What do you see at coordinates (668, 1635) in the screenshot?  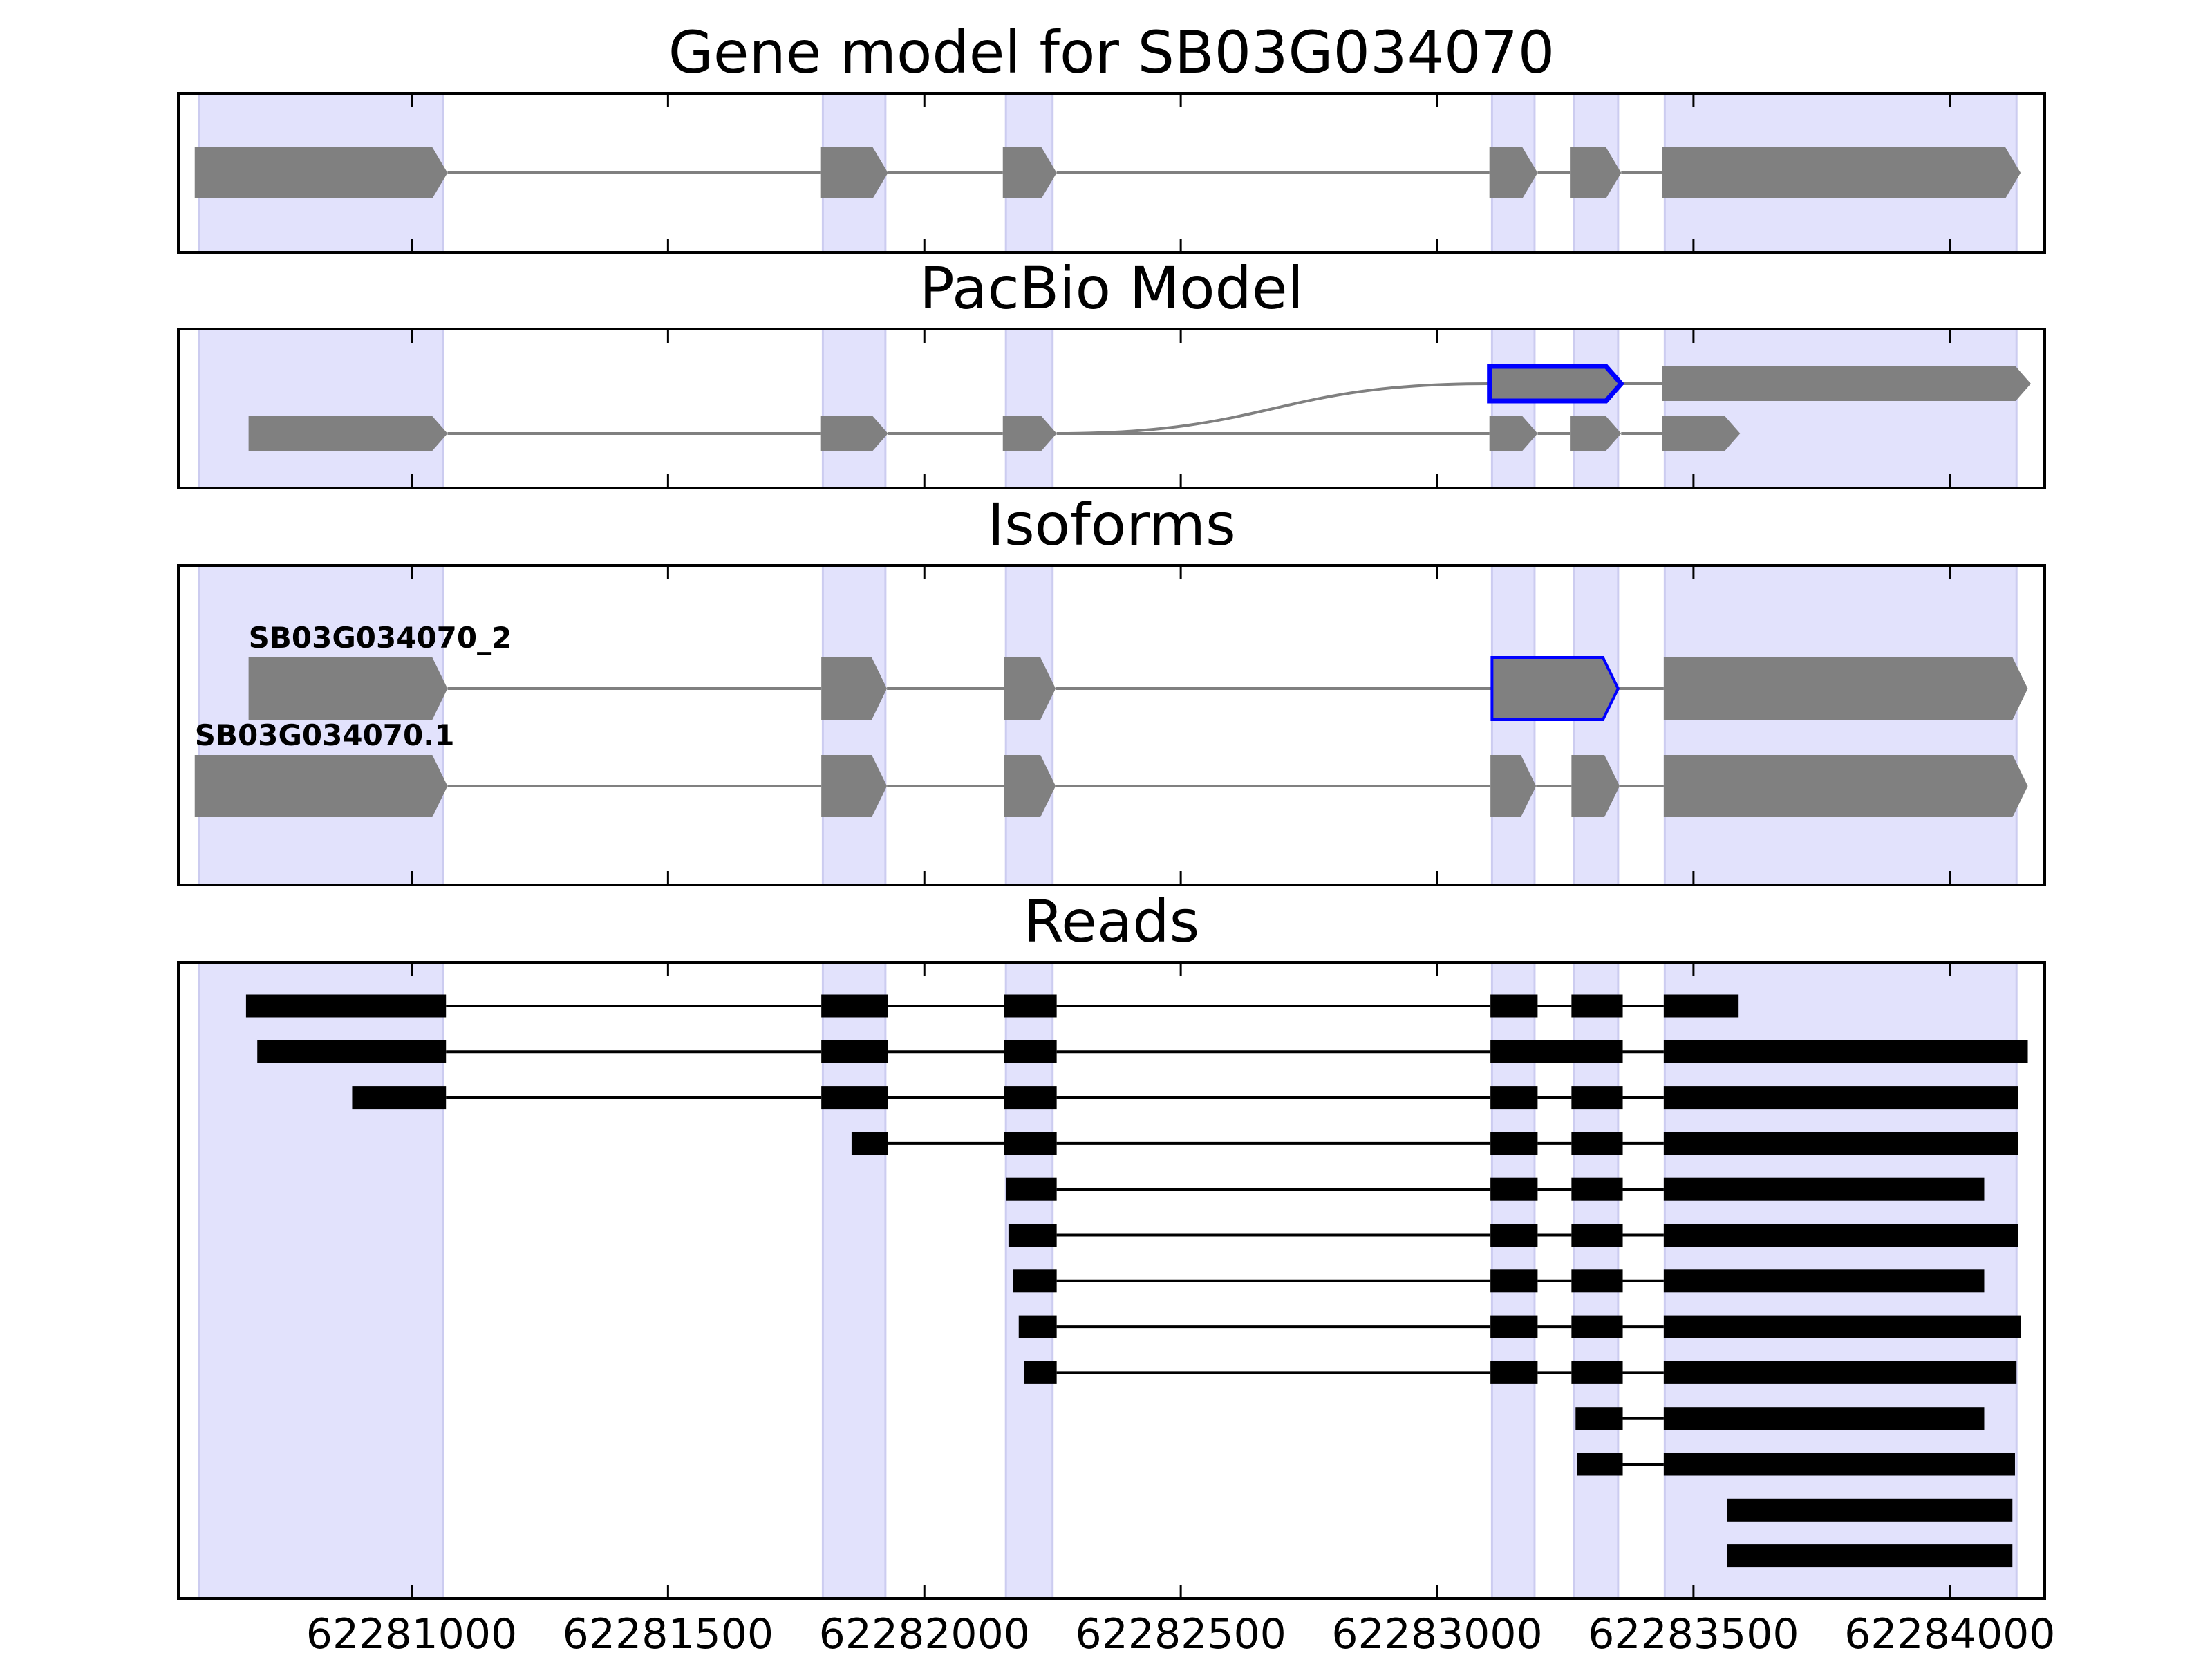 I see `x-tick-label: 62281500` at bounding box center [668, 1635].